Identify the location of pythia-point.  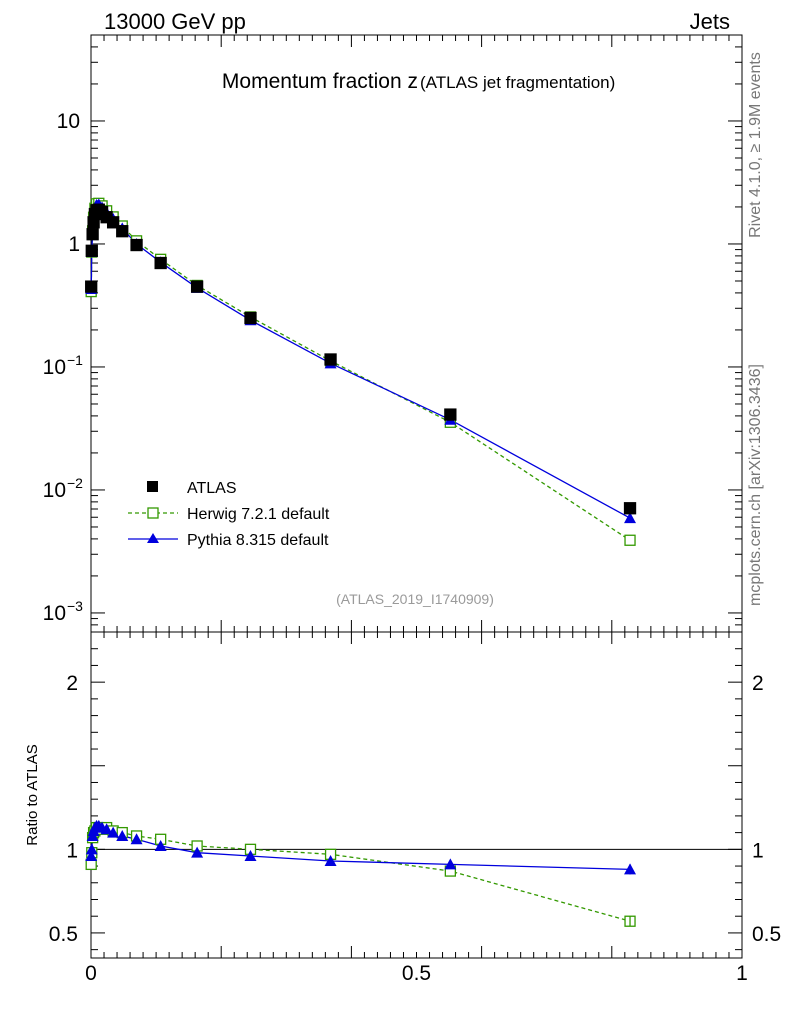
(630, 518).